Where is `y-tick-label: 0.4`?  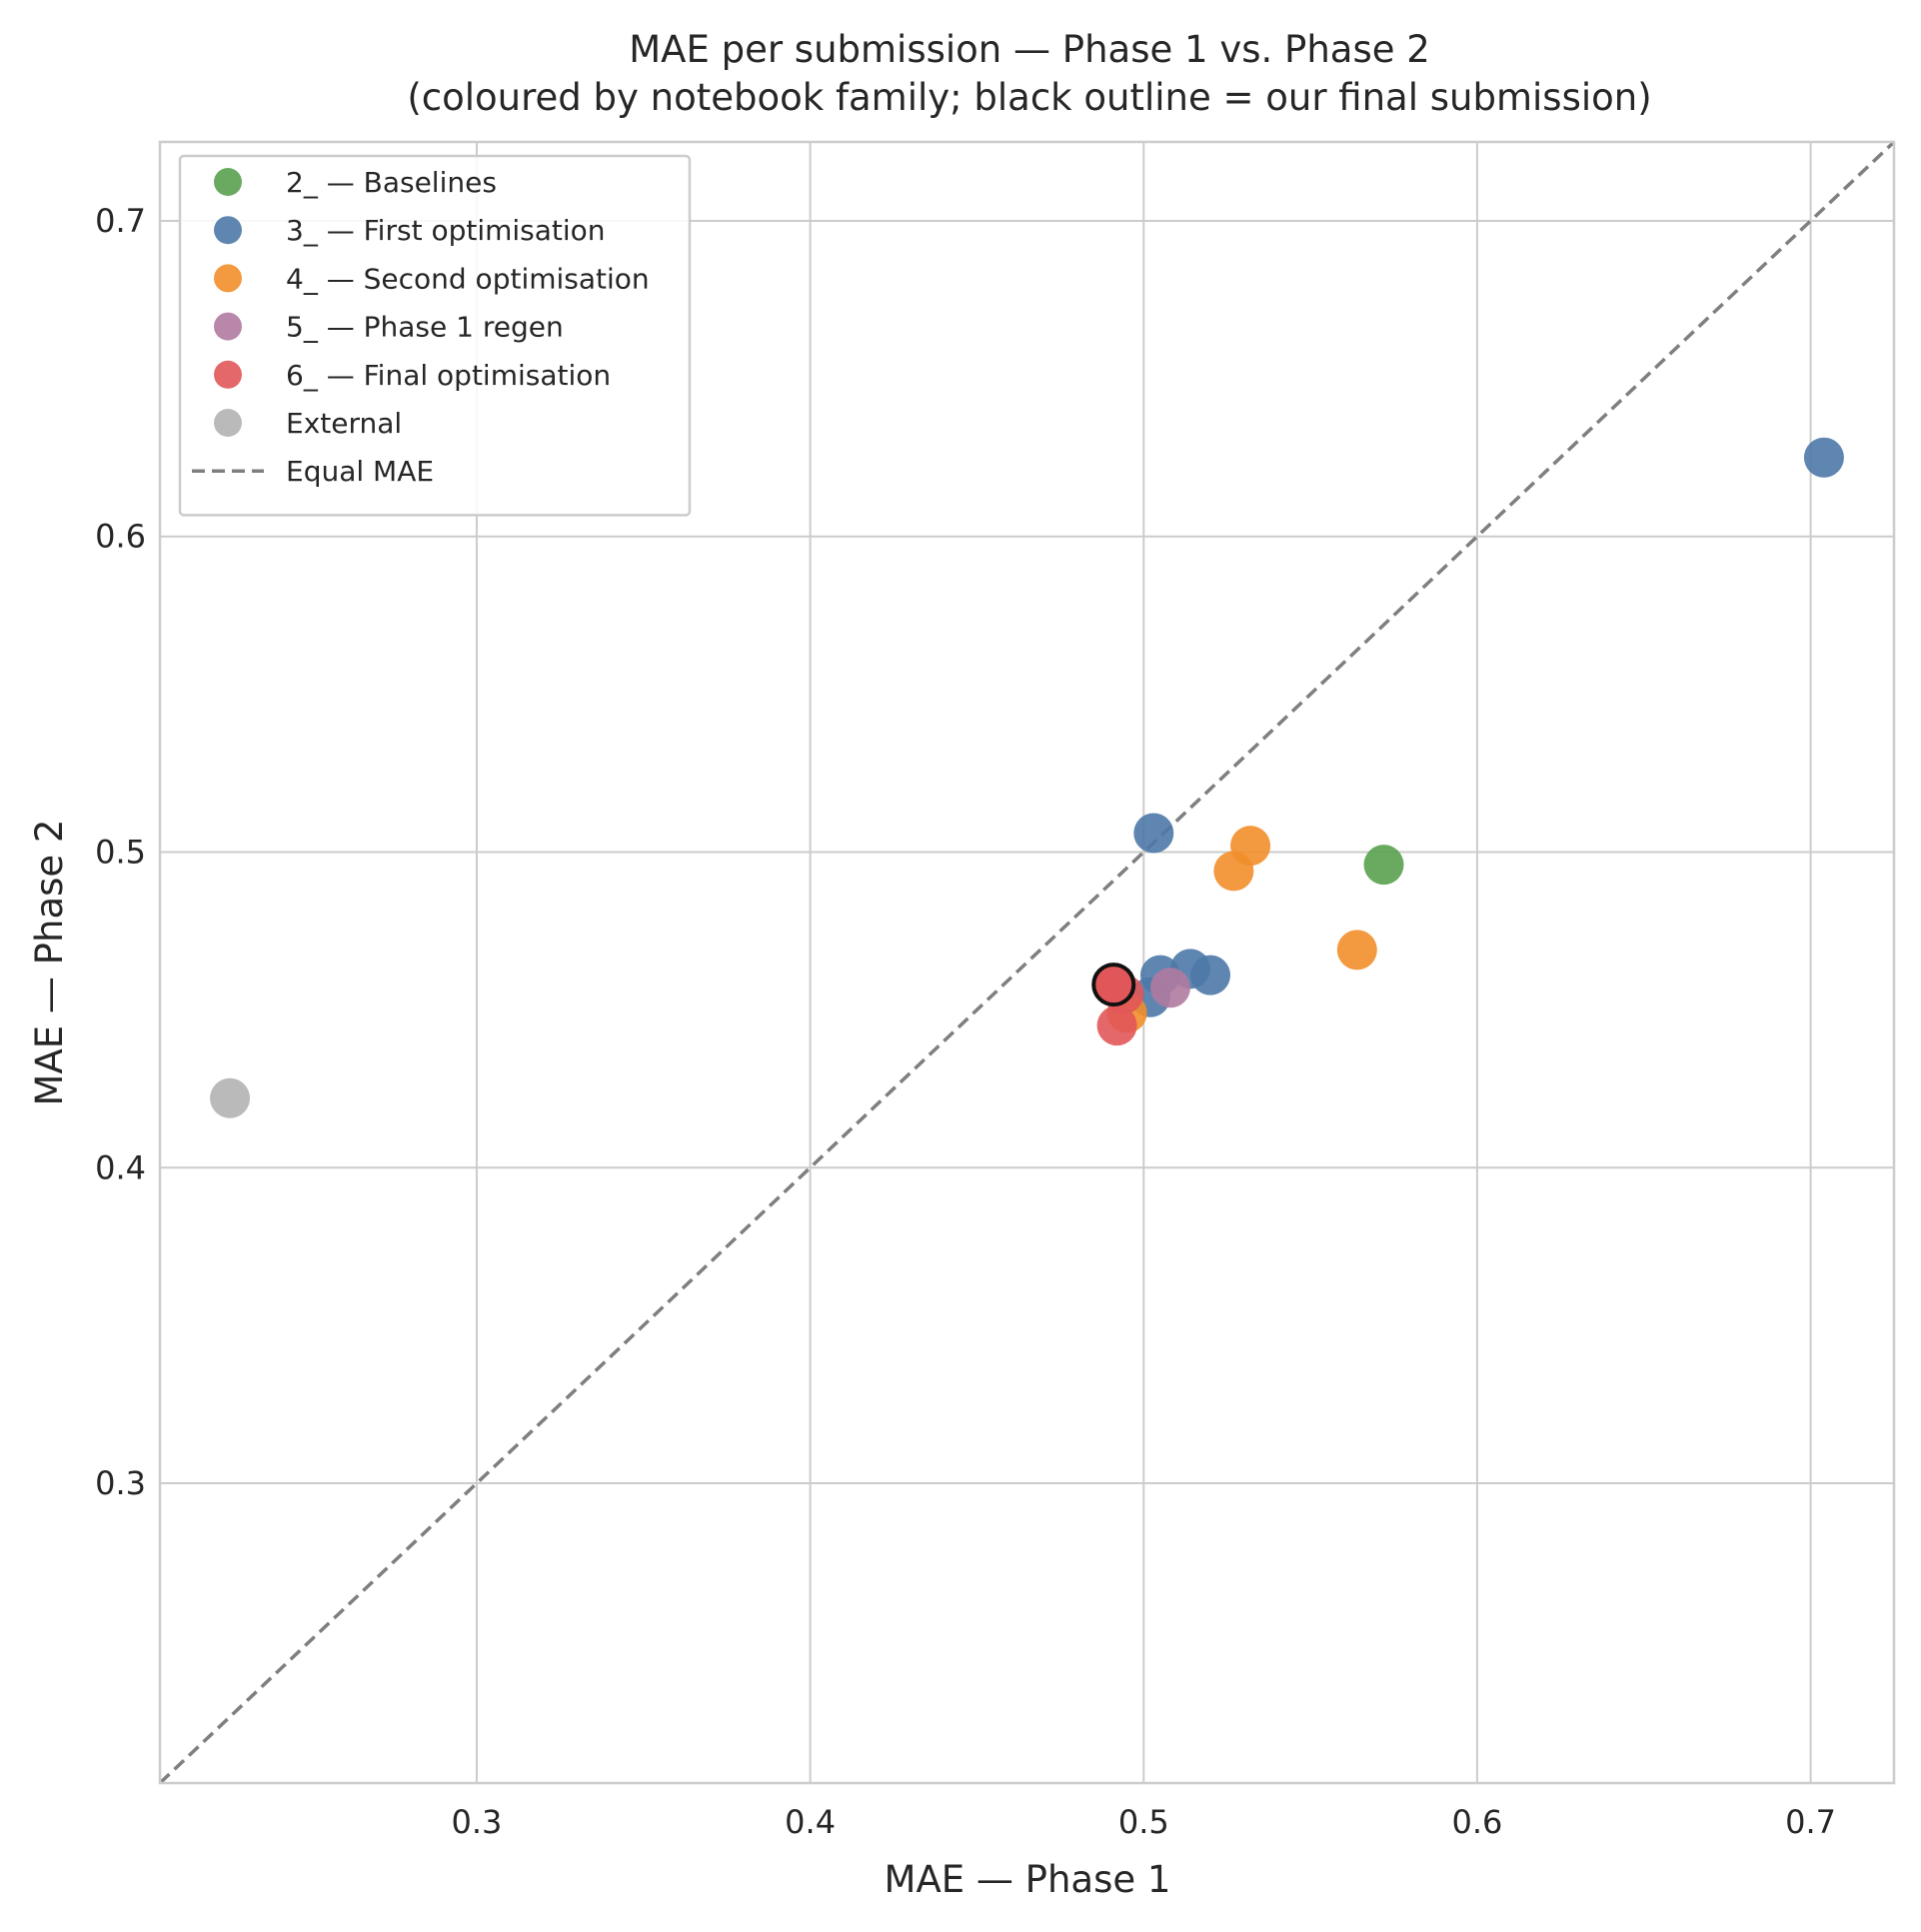
y-tick-label: 0.4 is located at coordinates (120, 1167).